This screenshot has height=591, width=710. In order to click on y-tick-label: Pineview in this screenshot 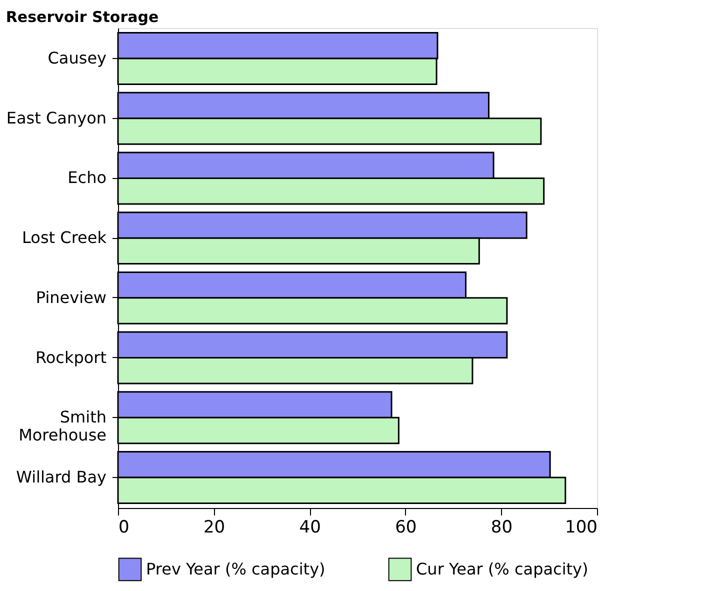, I will do `click(71, 297)`.